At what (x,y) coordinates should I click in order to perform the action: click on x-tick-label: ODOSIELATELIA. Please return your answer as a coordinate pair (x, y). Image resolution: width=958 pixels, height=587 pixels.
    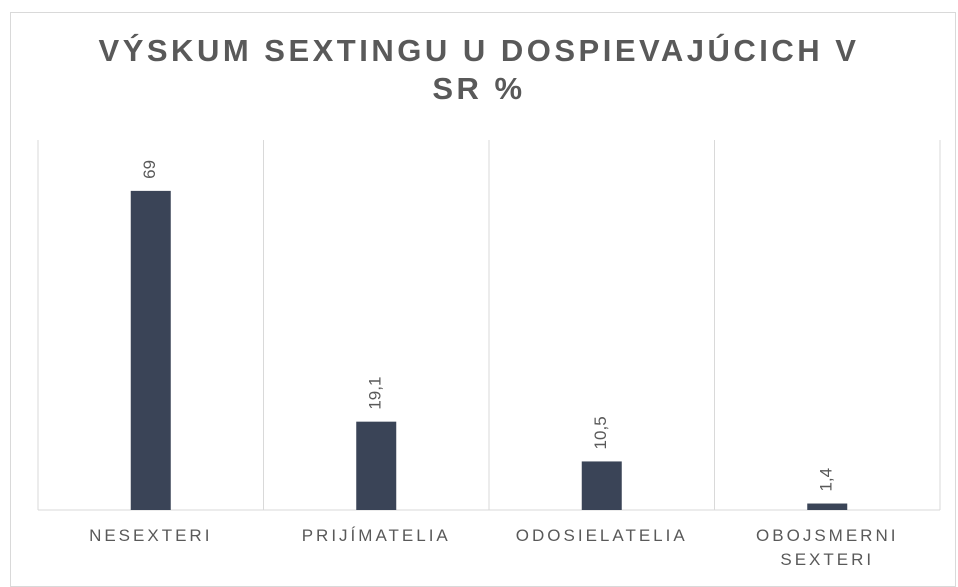
    Looking at the image, I should click on (601, 535).